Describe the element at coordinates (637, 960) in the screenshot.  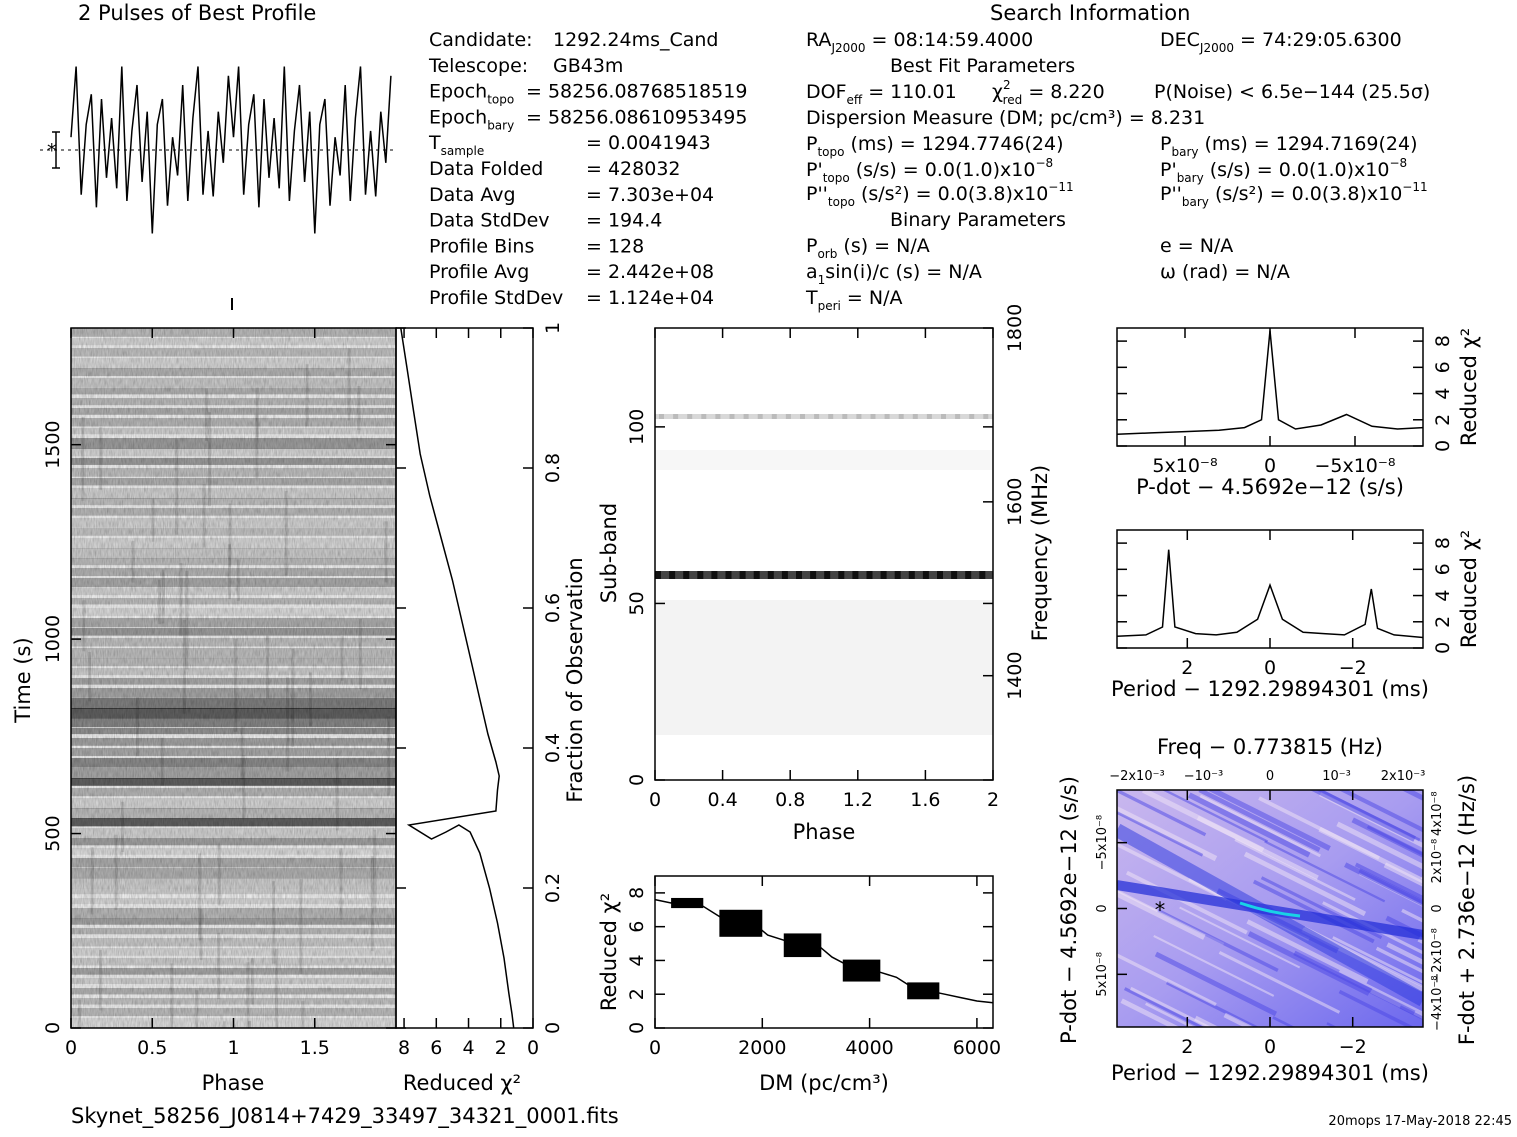
I see `dm-ytick-label: 4` at that location.